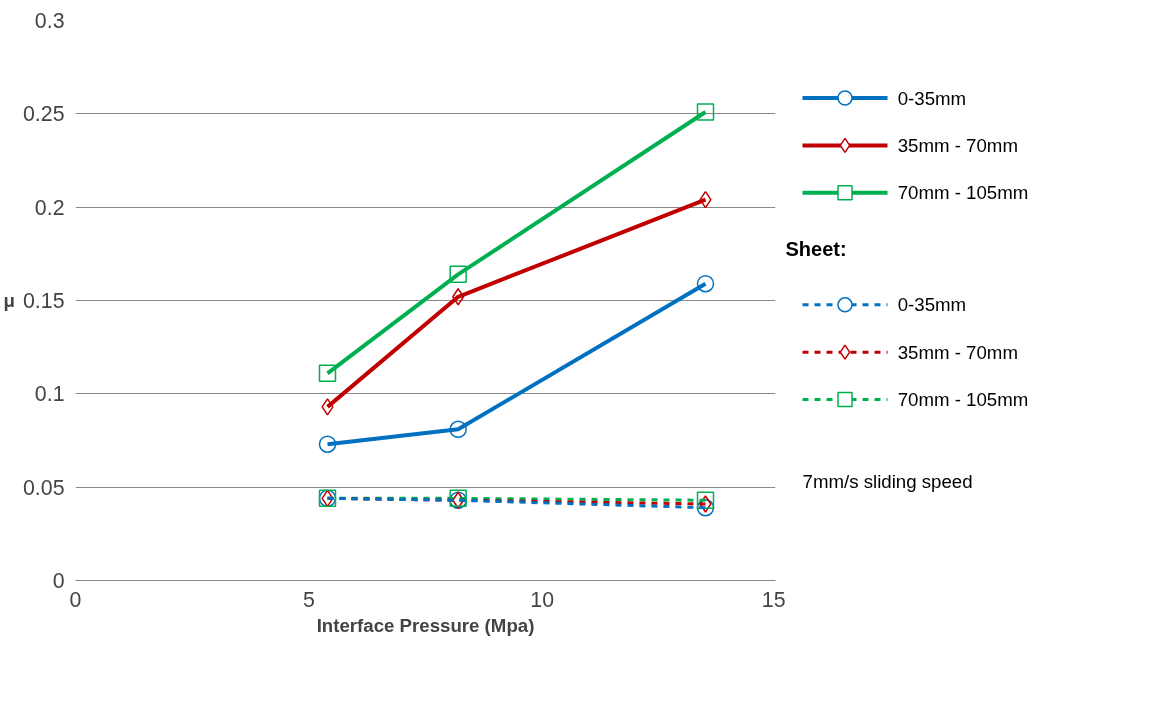 The image size is (1153, 711). I want to click on y-tick-label: 0.2, so click(49, 207).